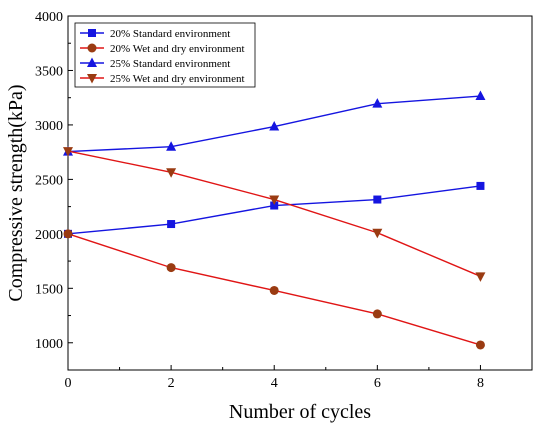 Image resolution: width=550 pixels, height=430 pixels. Describe the element at coordinates (274, 383) in the screenshot. I see `x-tick-label: 4` at that location.